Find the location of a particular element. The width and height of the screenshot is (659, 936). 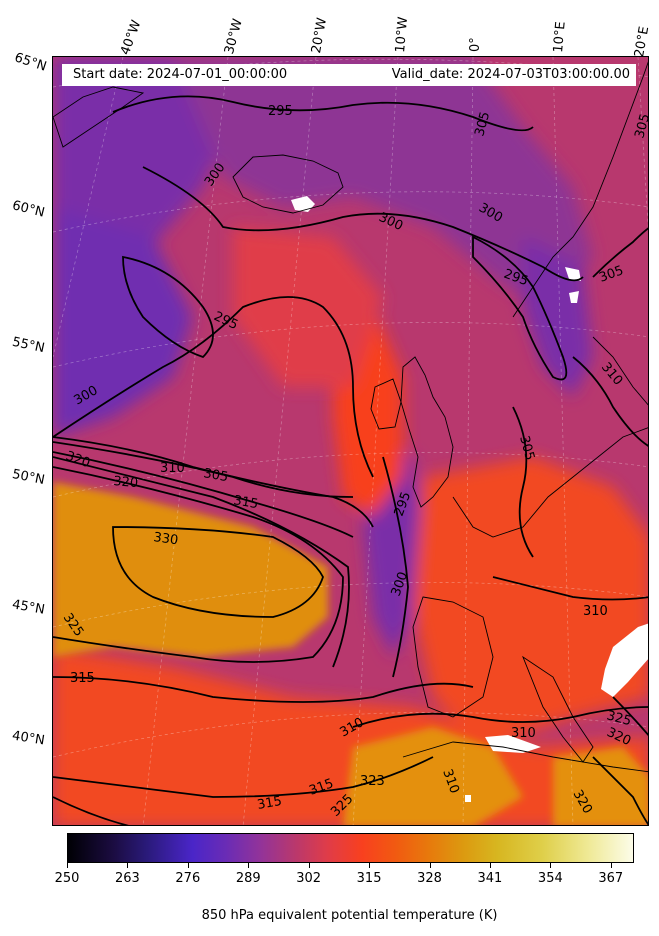

field-hot-atlantic is located at coordinates (190, 569).